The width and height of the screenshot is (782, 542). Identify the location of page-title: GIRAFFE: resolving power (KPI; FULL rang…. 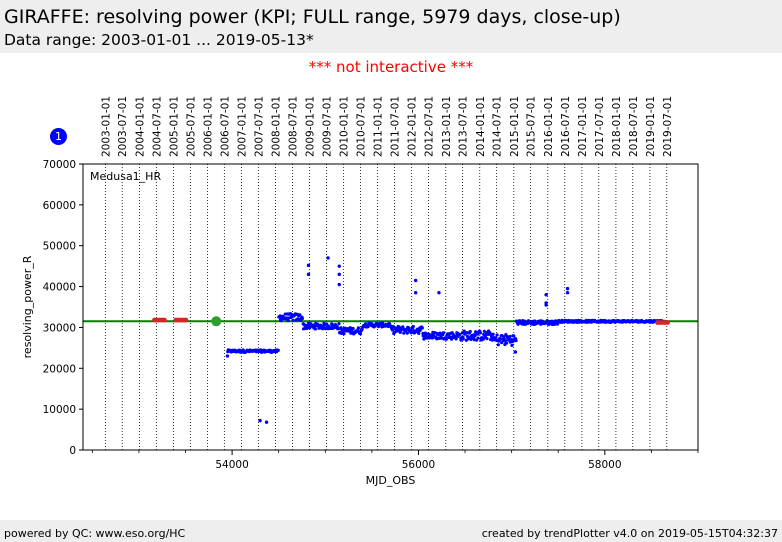
(312, 17).